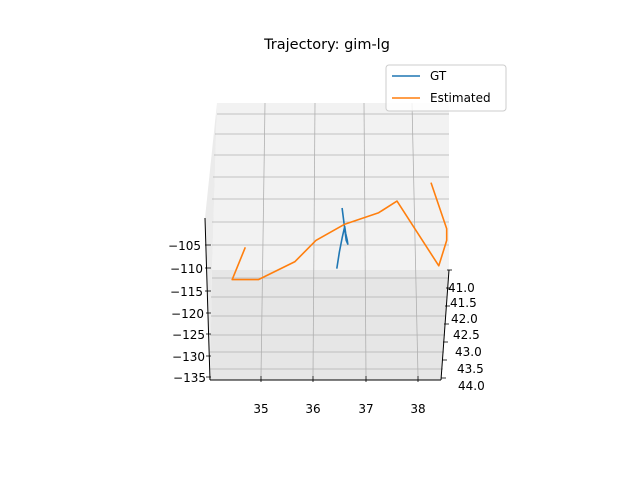 This screenshot has width=640, height=480. I want to click on z-ticks: −105 −110 −115 −120 −125 −130 −135, so click(189, 312).